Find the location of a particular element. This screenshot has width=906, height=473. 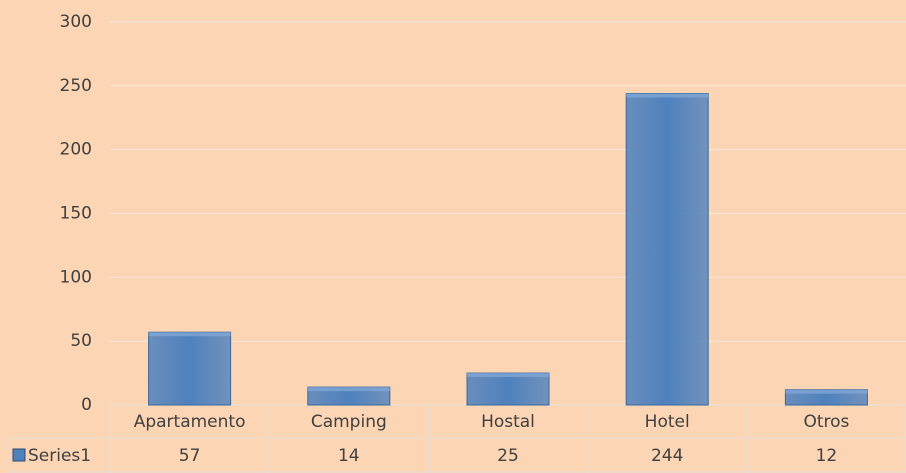

table-value: 14 is located at coordinates (349, 456).